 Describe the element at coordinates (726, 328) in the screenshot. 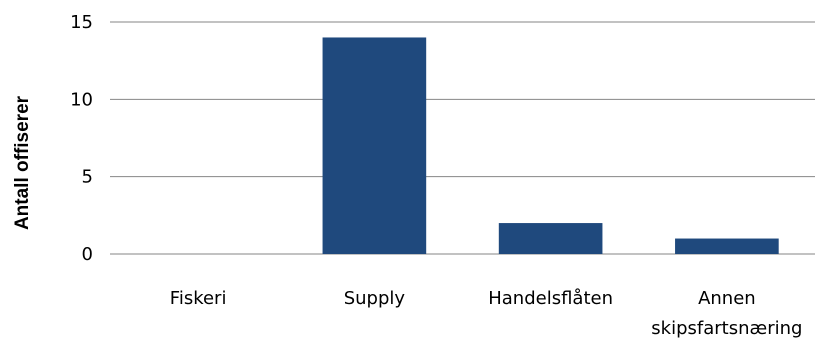

I see `x-category-label-line: skipsfartsnæring` at that location.